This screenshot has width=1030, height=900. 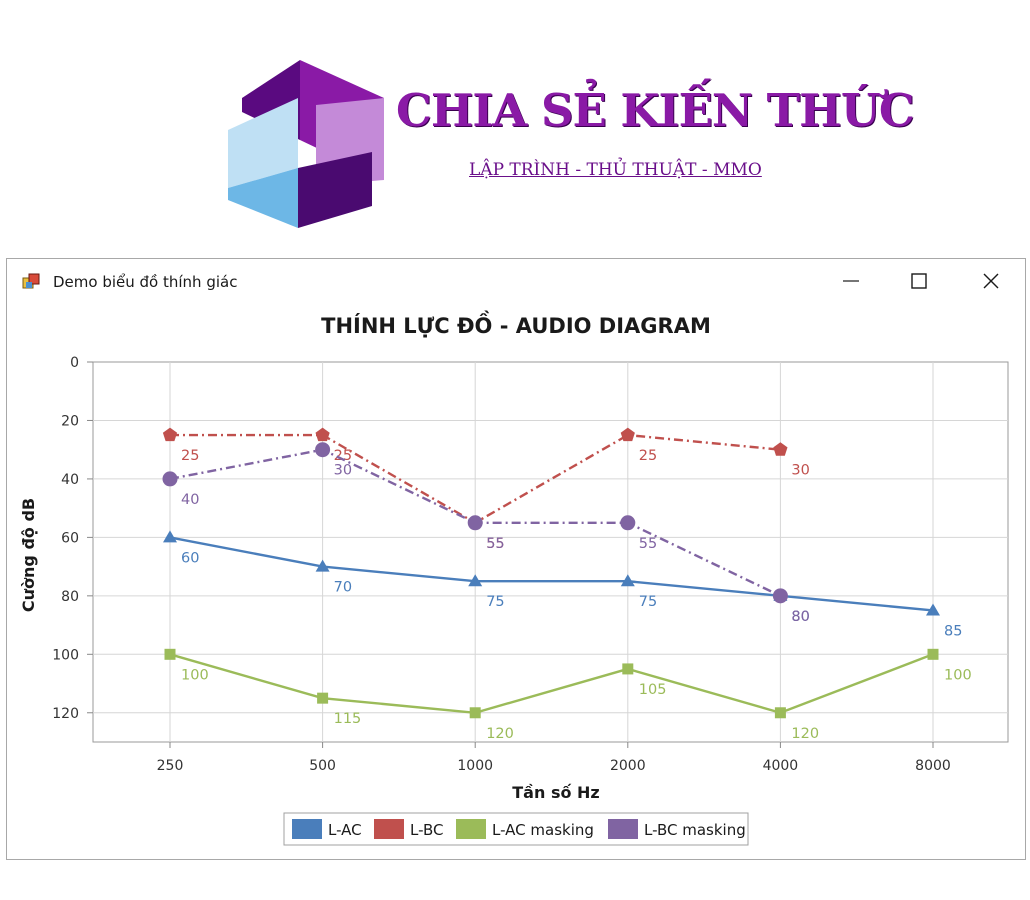 What do you see at coordinates (475, 766) in the screenshot?
I see `x-tick-label: 1000` at bounding box center [475, 766].